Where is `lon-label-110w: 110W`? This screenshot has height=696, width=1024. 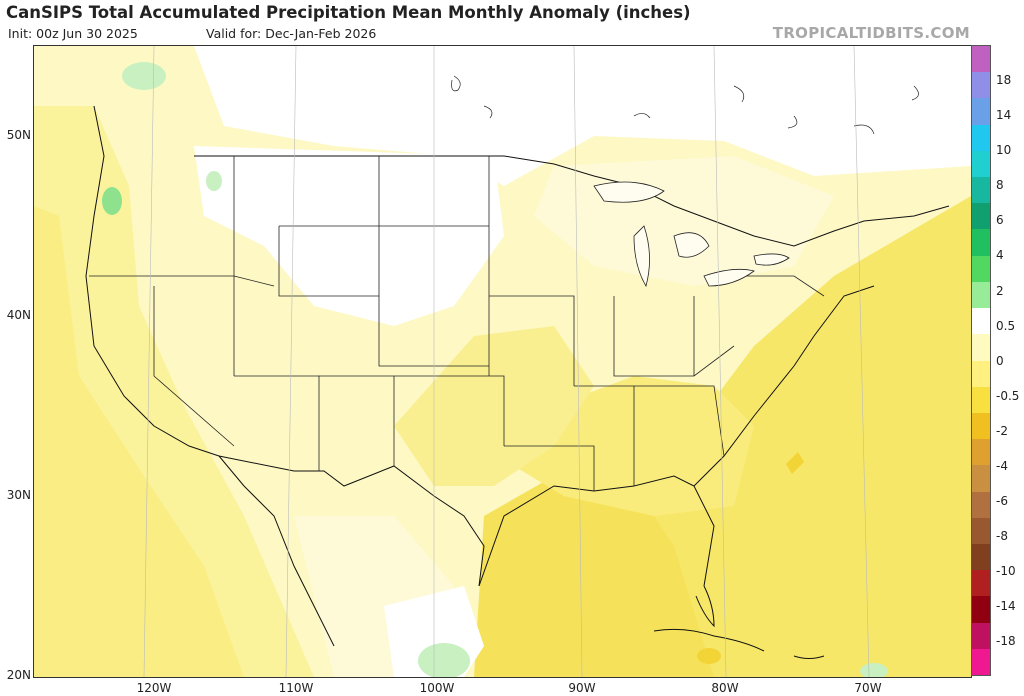 lon-label-110w: 110W is located at coordinates (296, 688).